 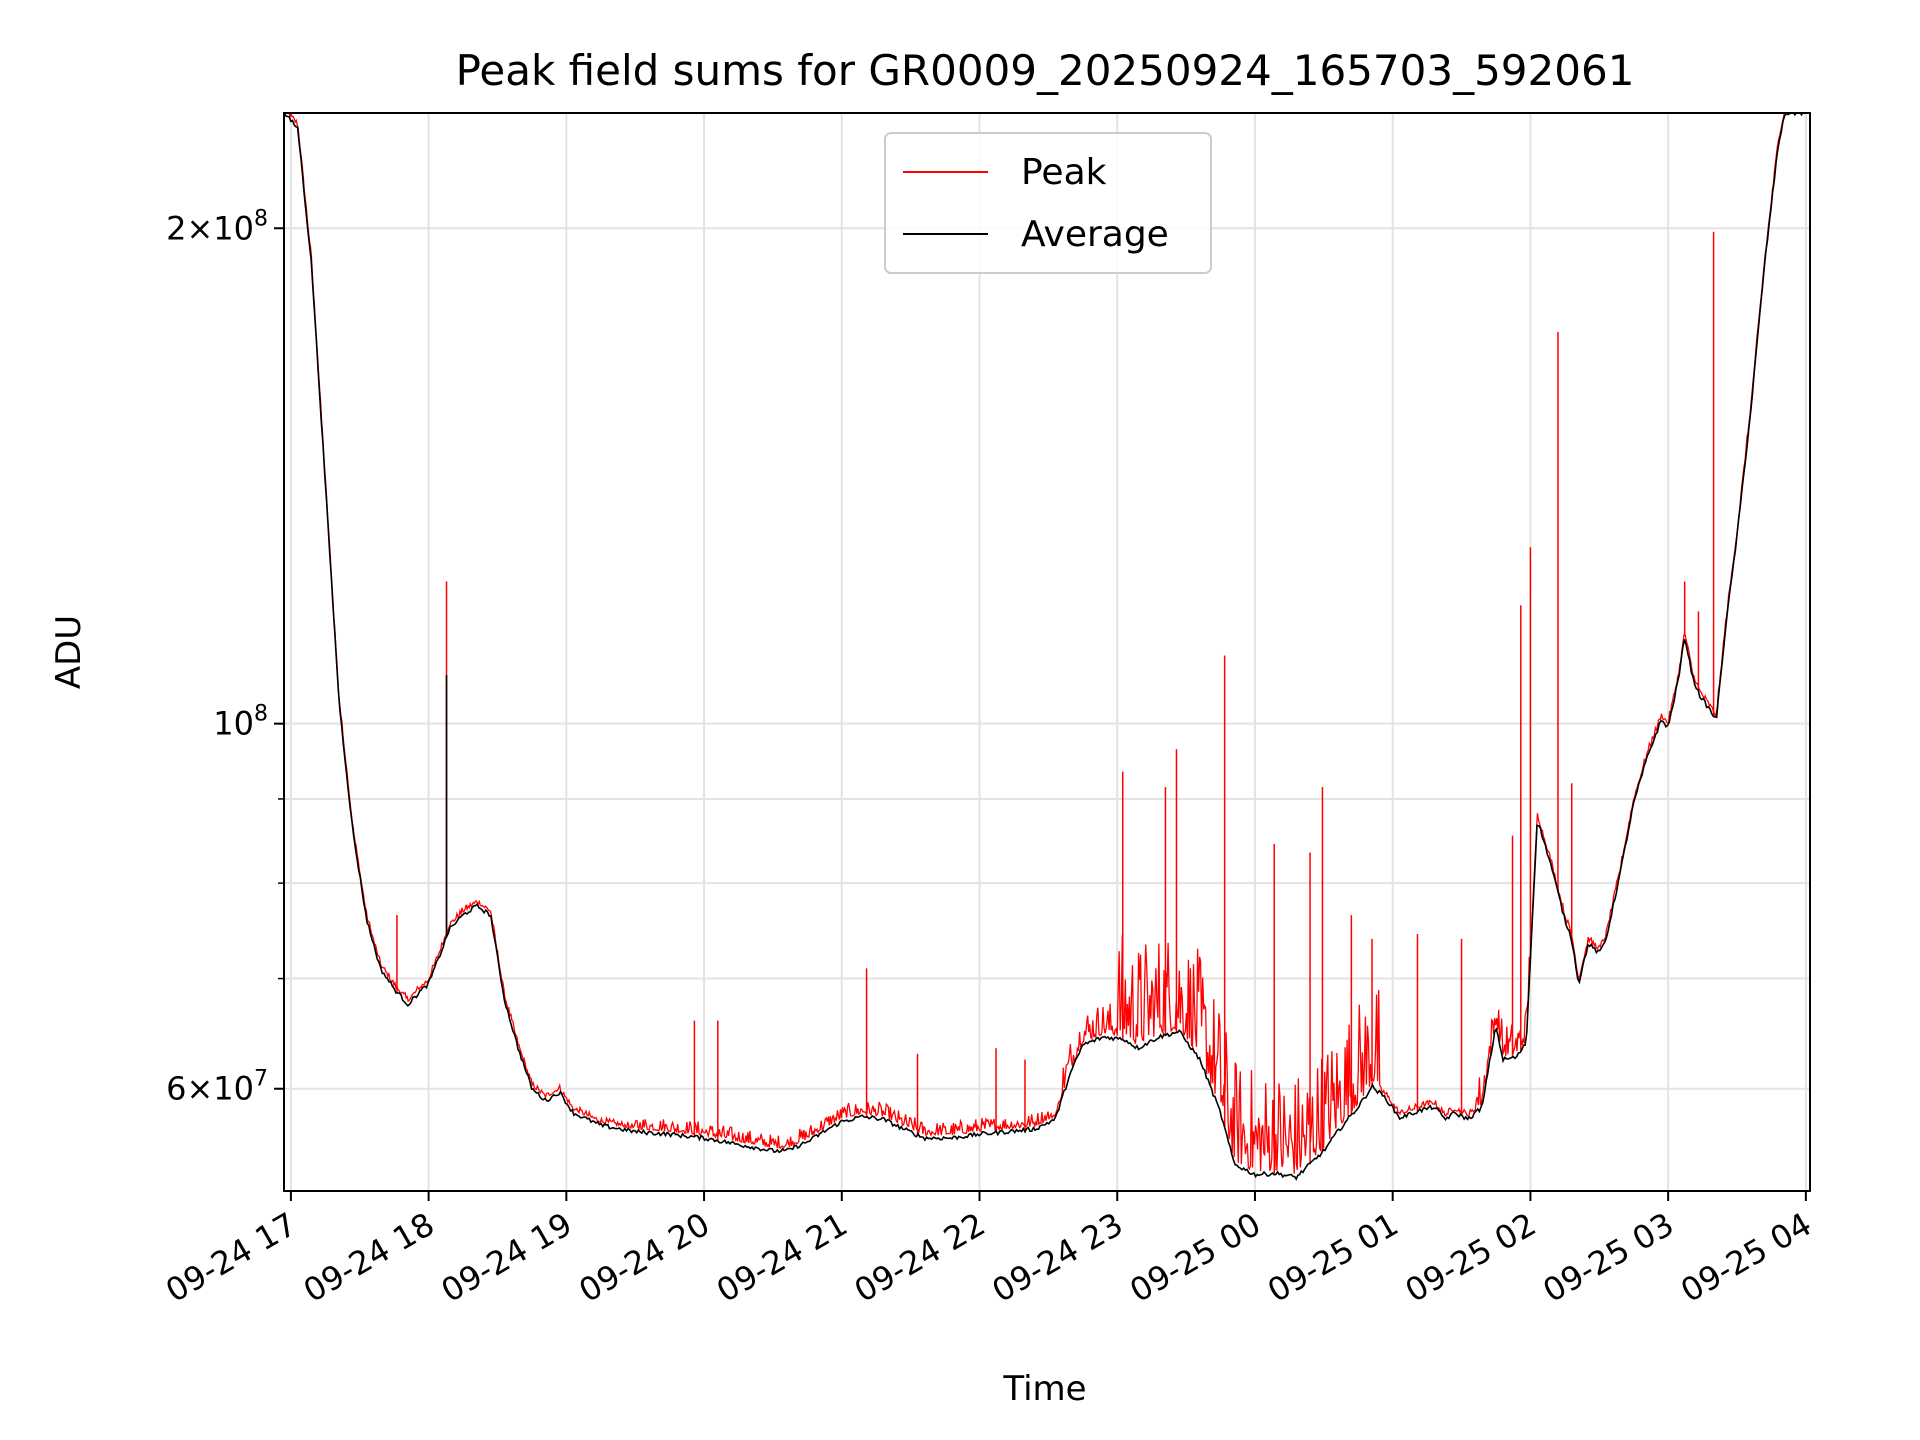 I want to click on y-axis: 6×107 108 2×108, so click(x=225, y=657).